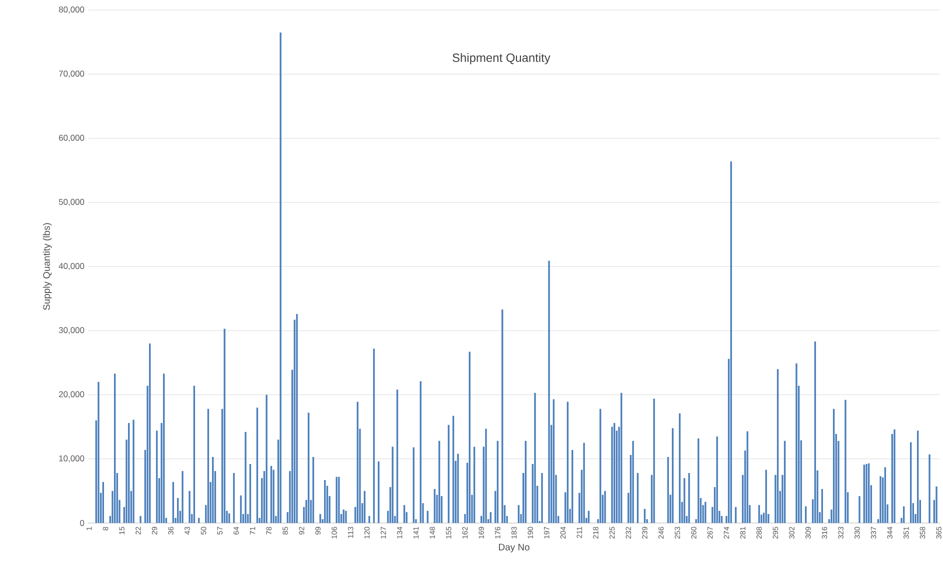 The image size is (943, 588). I want to click on y-tick-label: 50,000, so click(71, 202).